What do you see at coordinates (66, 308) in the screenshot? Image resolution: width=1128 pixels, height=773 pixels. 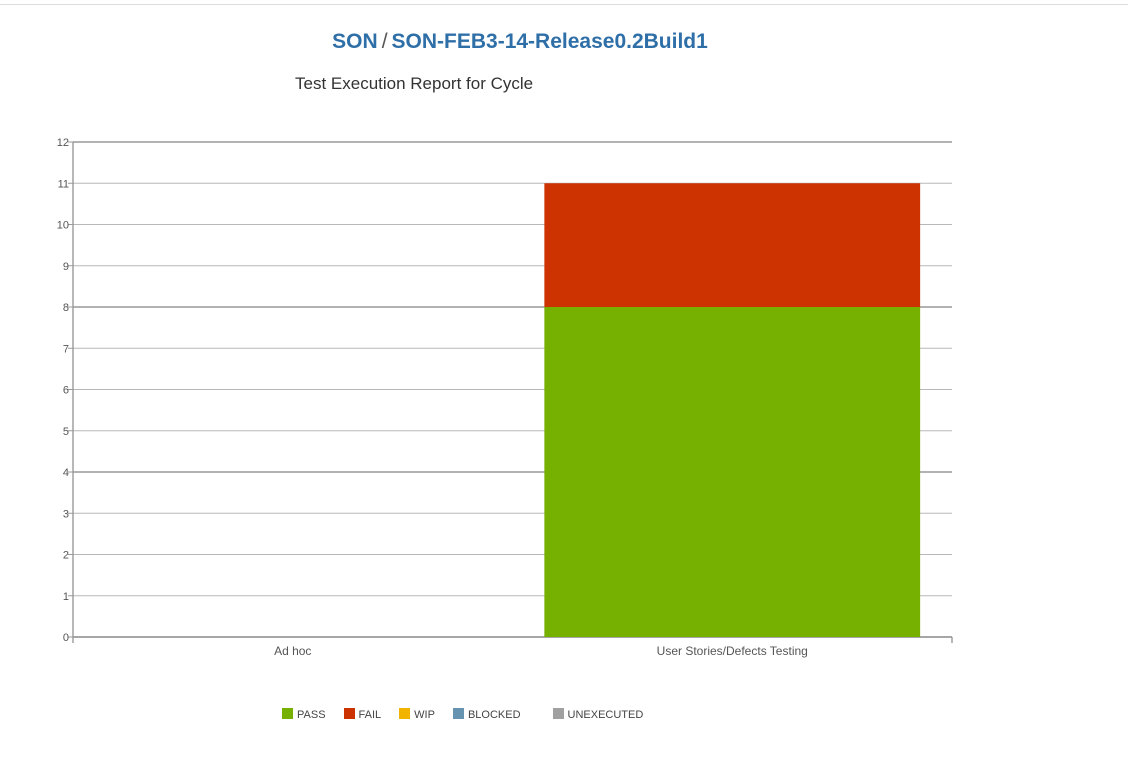 I see `y-tick-label: 8` at bounding box center [66, 308].